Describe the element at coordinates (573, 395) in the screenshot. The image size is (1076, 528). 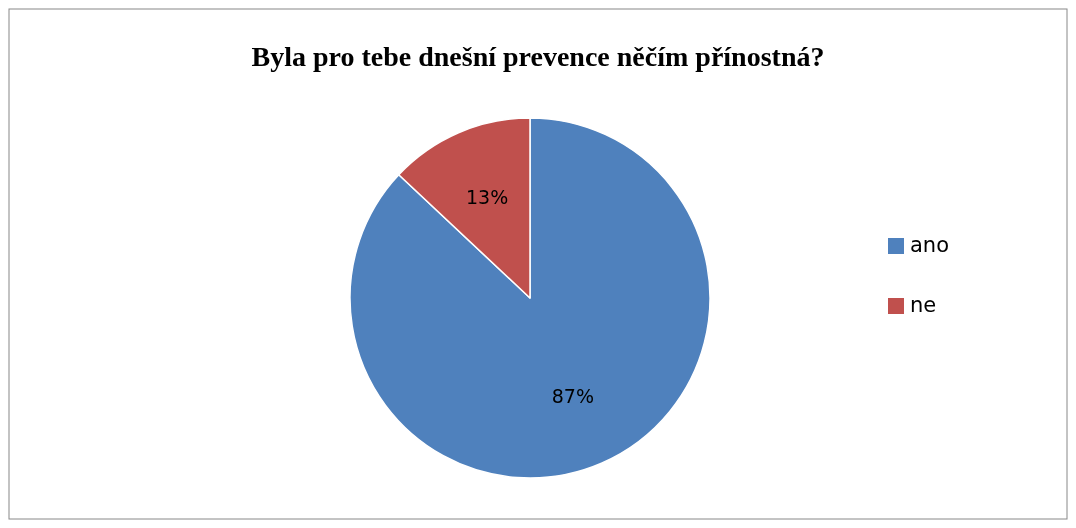
I see `data-label: 87%` at that location.